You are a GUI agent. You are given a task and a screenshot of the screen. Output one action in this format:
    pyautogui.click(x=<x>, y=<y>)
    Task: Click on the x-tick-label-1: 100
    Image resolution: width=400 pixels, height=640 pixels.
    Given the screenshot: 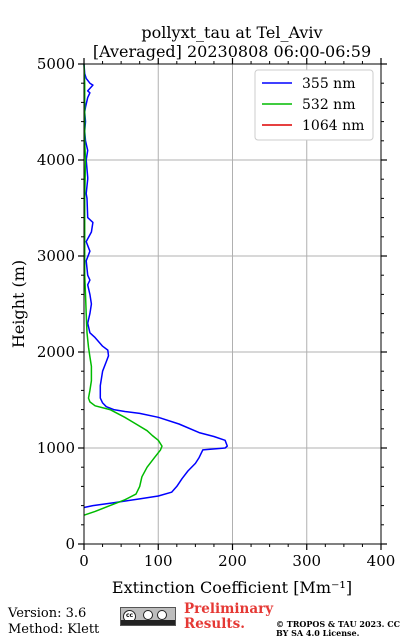 What is the action you would take?
    pyautogui.click(x=158, y=561)
    